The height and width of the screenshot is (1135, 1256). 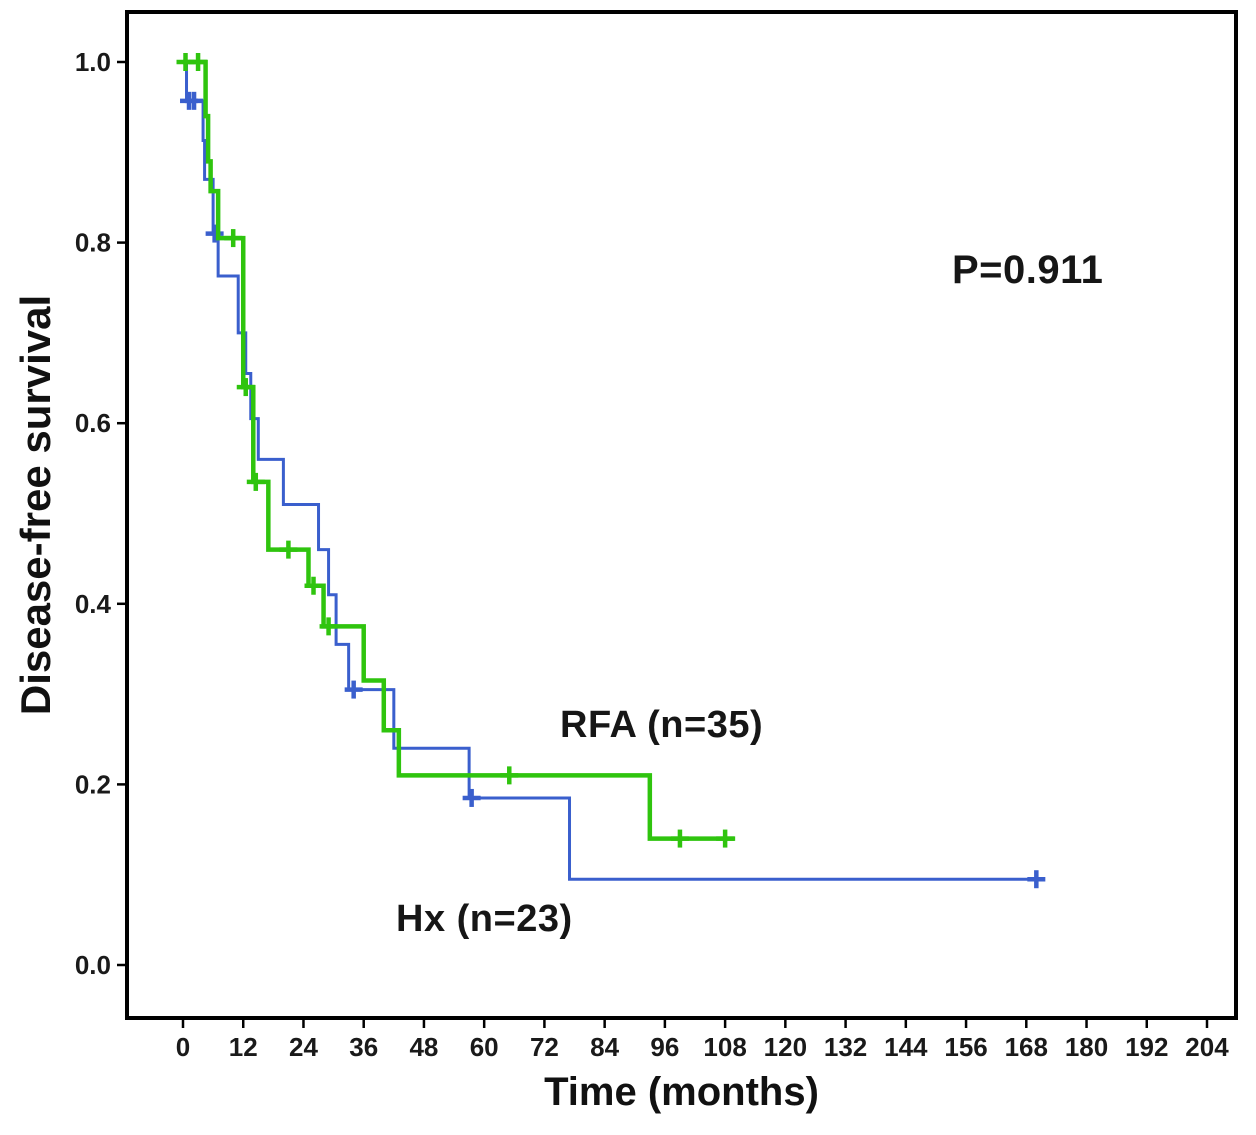 What do you see at coordinates (243, 1047) in the screenshot?
I see `x-tick-label: 12` at bounding box center [243, 1047].